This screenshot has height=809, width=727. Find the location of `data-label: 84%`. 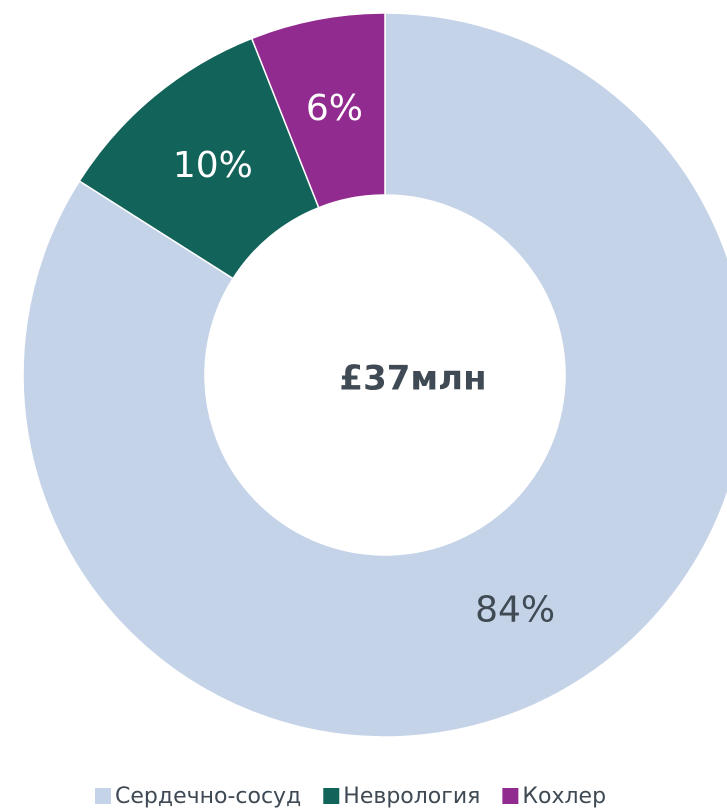

data-label: 84% is located at coordinates (515, 610).